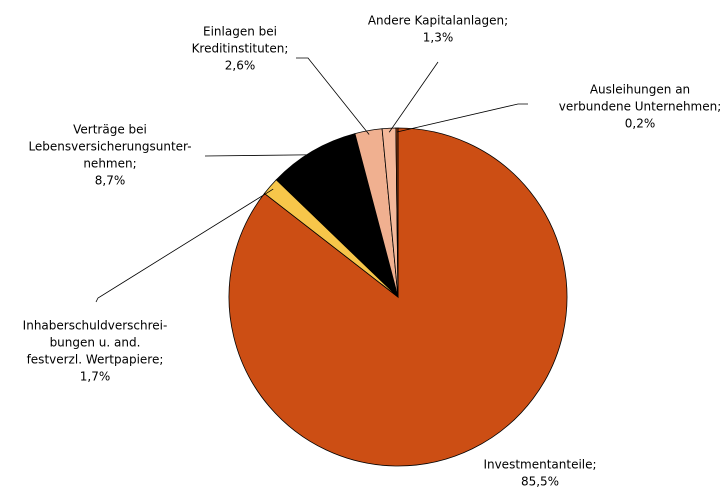 Image resolution: width=724 pixels, height=487 pixels. I want to click on slice-label: Kreditinstituten;, so click(240, 49).